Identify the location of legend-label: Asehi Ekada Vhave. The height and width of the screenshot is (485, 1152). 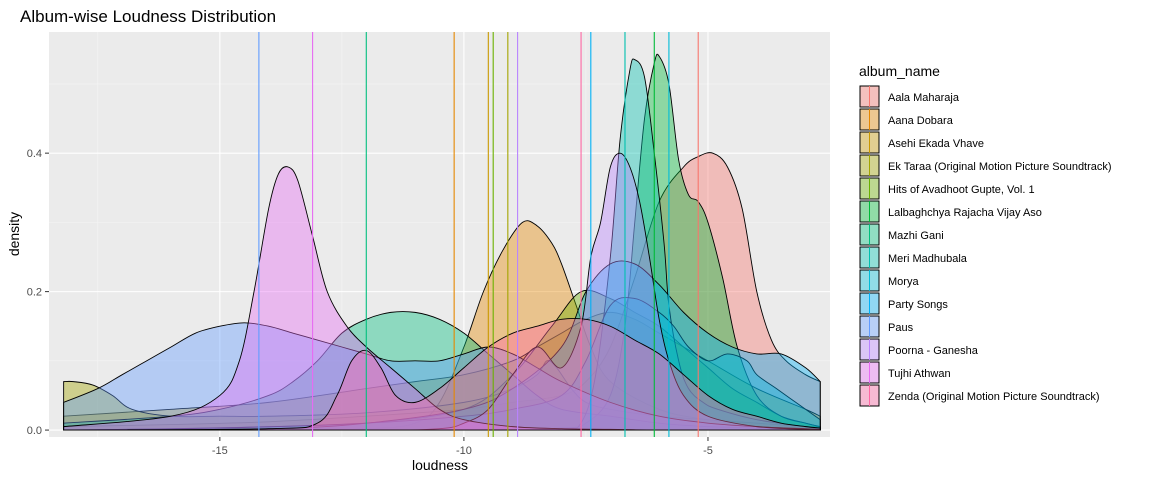
(936, 144).